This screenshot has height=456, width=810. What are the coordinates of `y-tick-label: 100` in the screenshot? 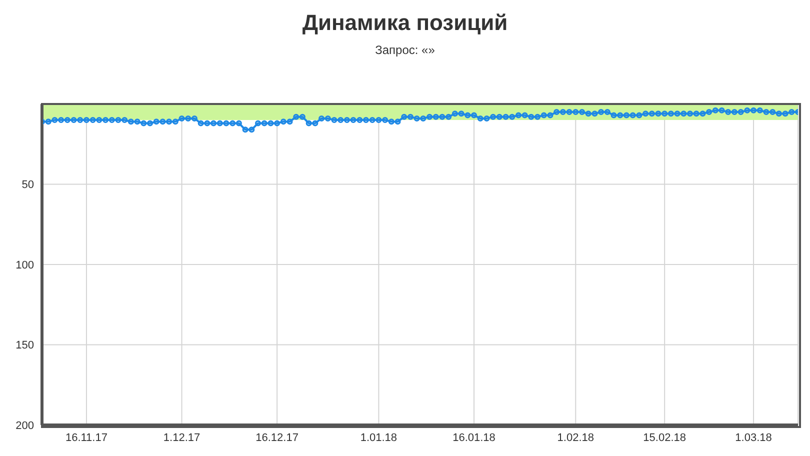 It's located at (25, 265).